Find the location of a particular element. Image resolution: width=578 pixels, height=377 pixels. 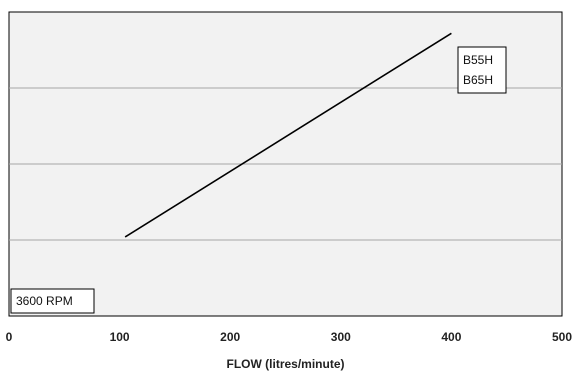

legend-box: B55H B65H is located at coordinates (482, 70).